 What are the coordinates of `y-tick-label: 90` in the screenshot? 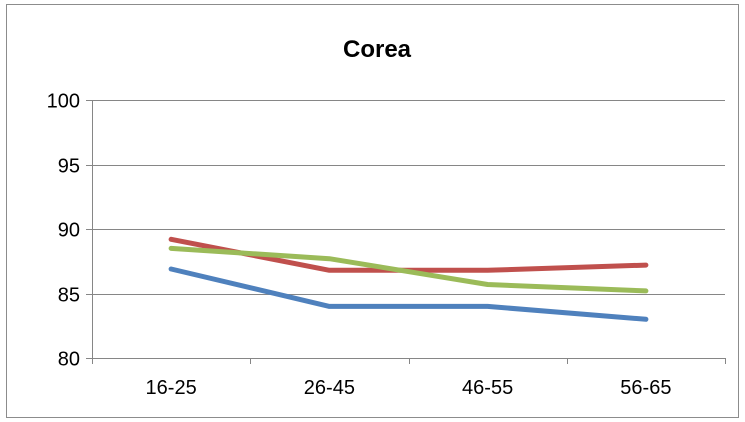 It's located at (69, 231).